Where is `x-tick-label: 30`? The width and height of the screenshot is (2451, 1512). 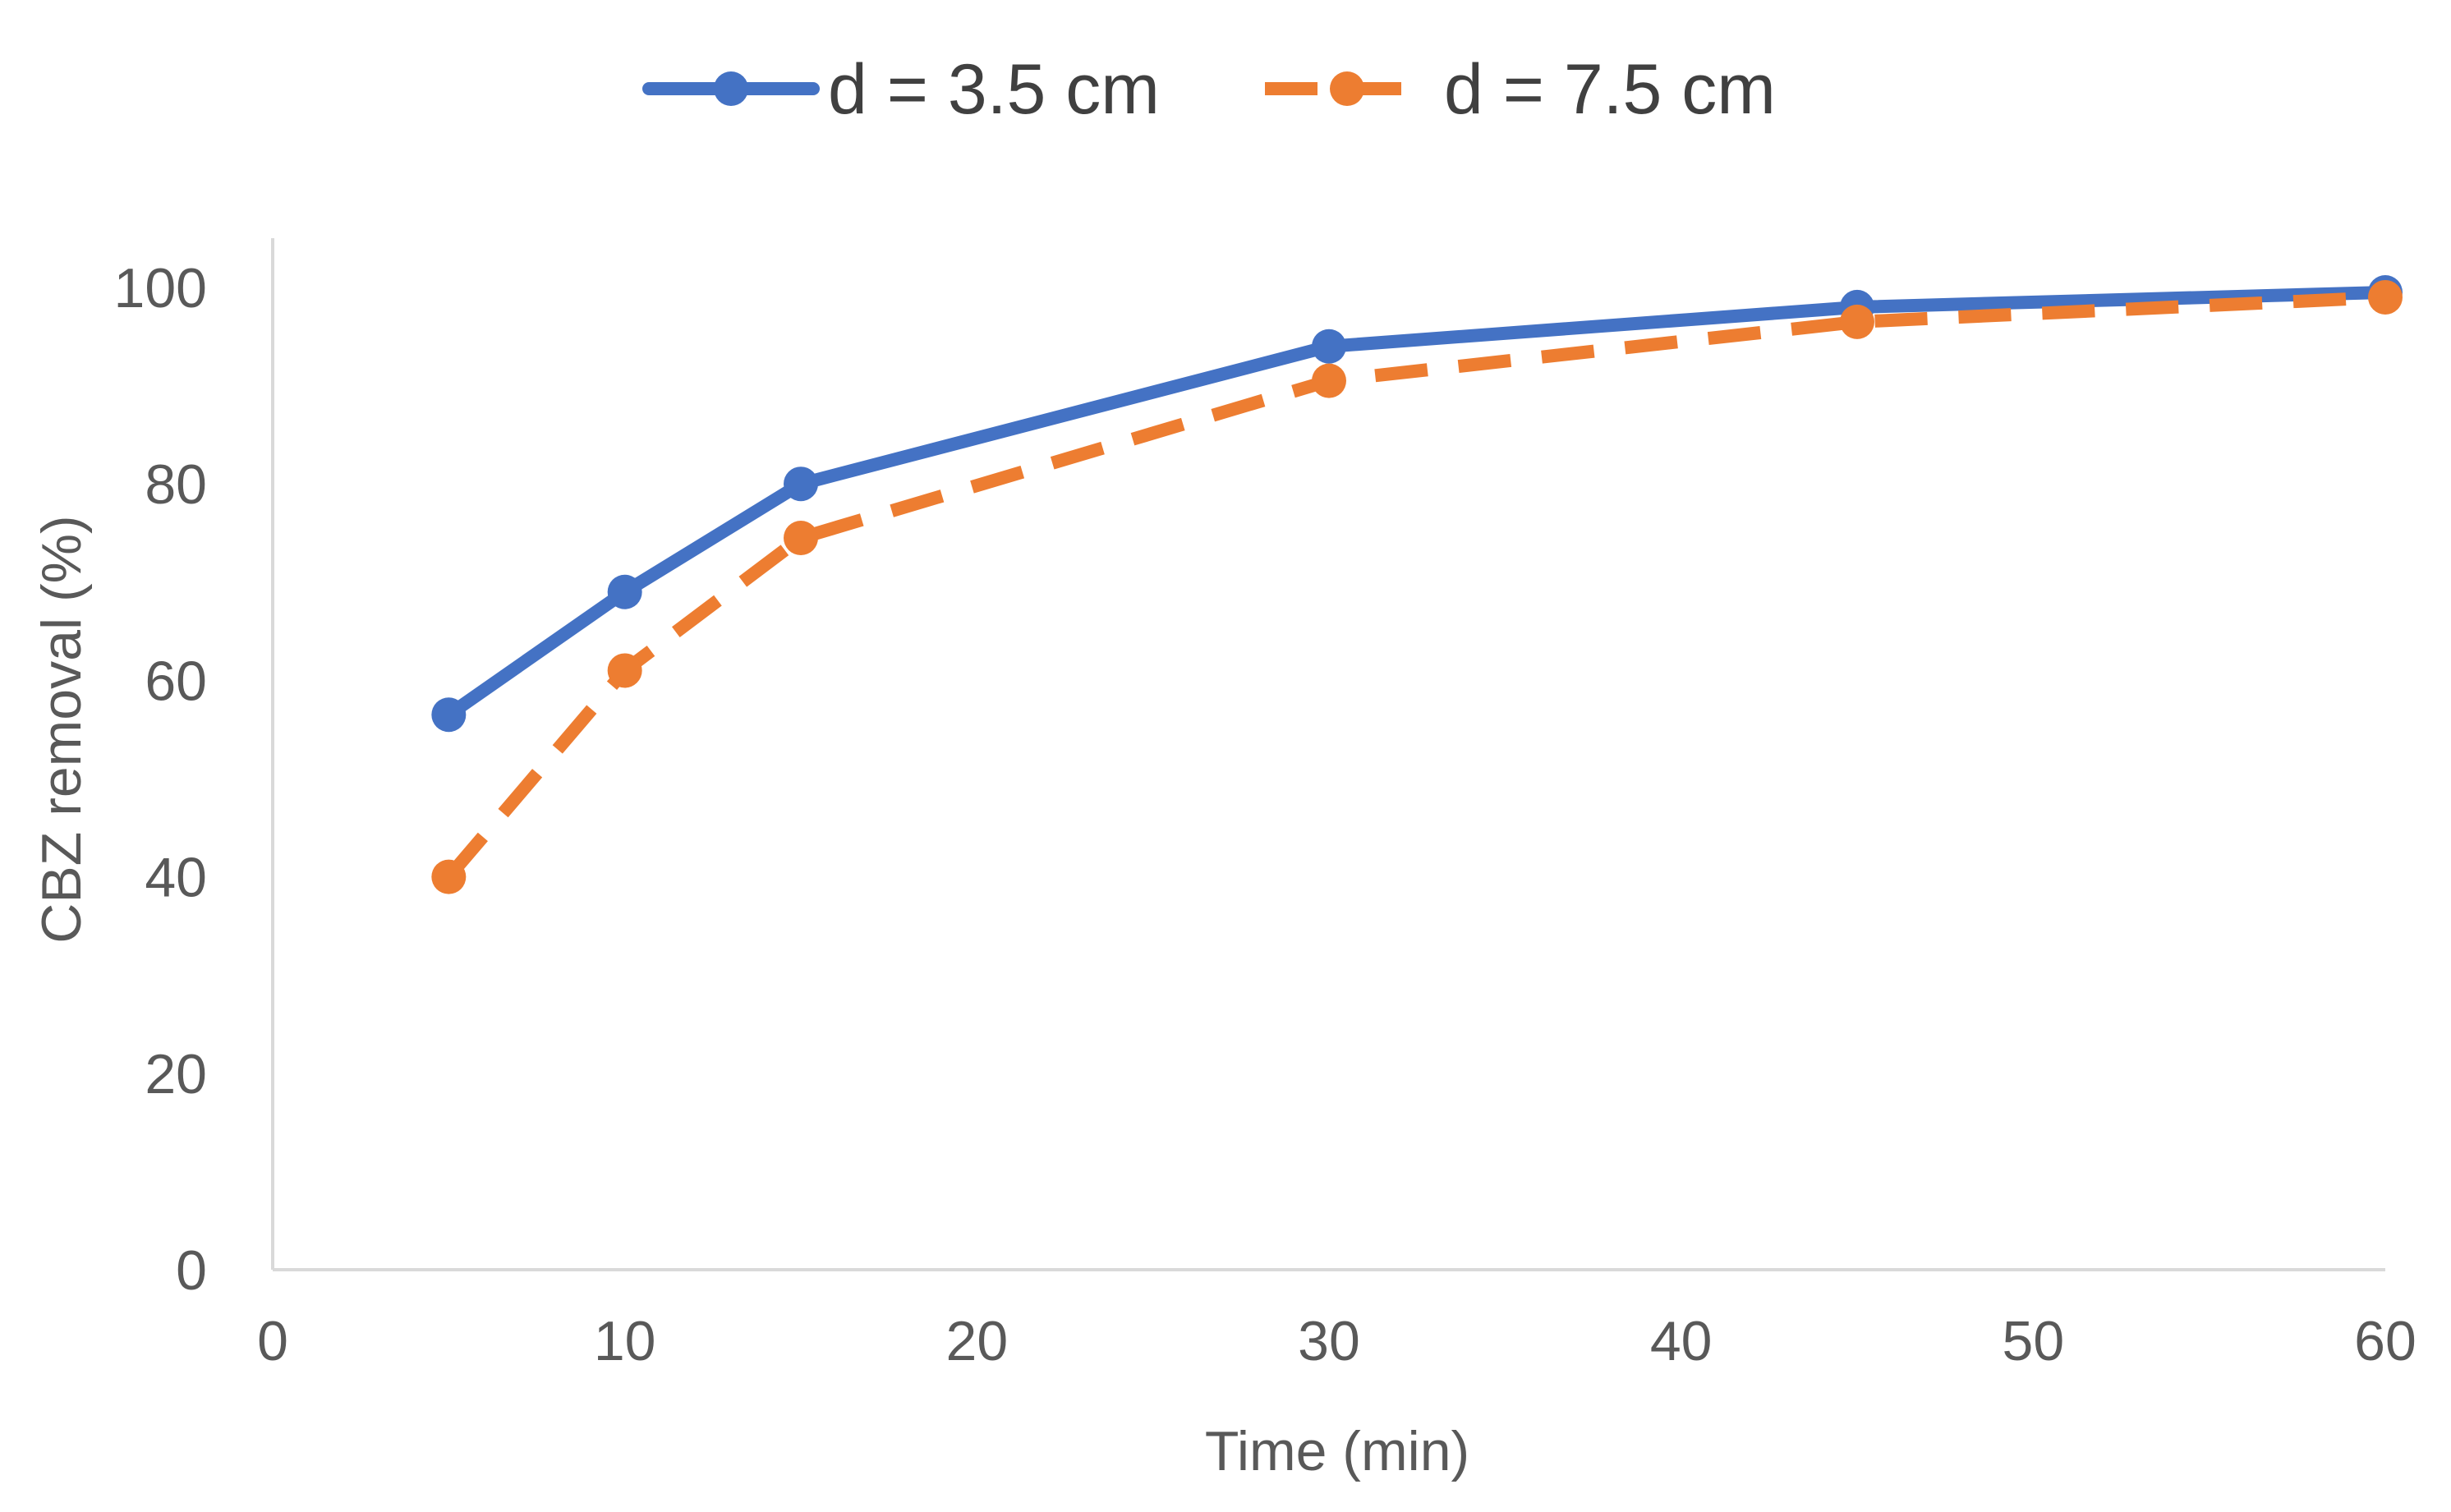
x-tick-label: 30 is located at coordinates (1329, 1341).